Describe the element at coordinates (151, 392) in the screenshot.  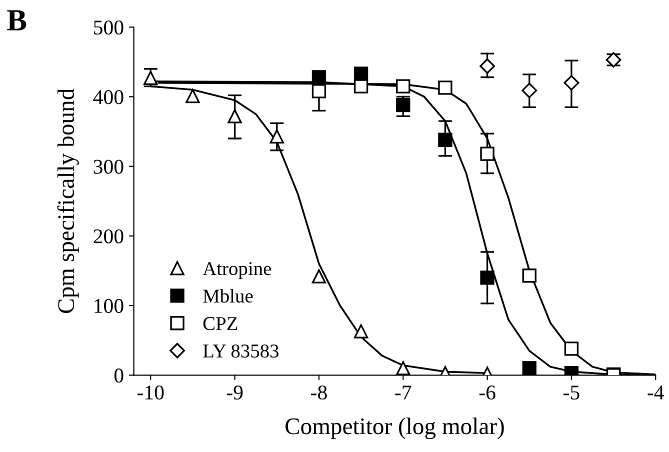
I see `x-tick-label: -10` at that location.